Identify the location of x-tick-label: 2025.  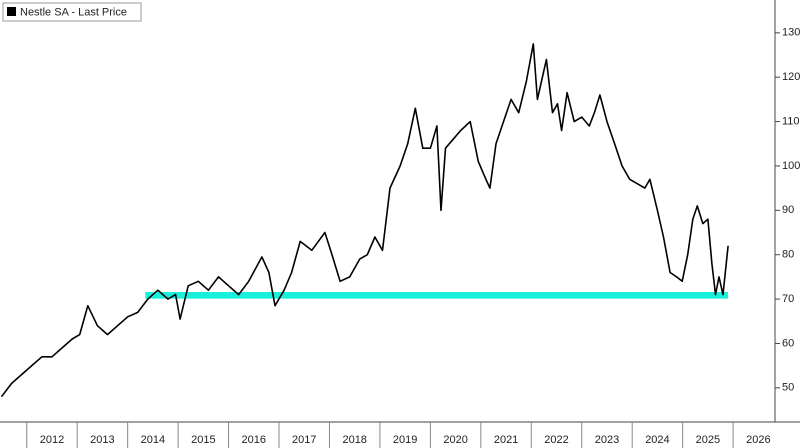
(708, 440).